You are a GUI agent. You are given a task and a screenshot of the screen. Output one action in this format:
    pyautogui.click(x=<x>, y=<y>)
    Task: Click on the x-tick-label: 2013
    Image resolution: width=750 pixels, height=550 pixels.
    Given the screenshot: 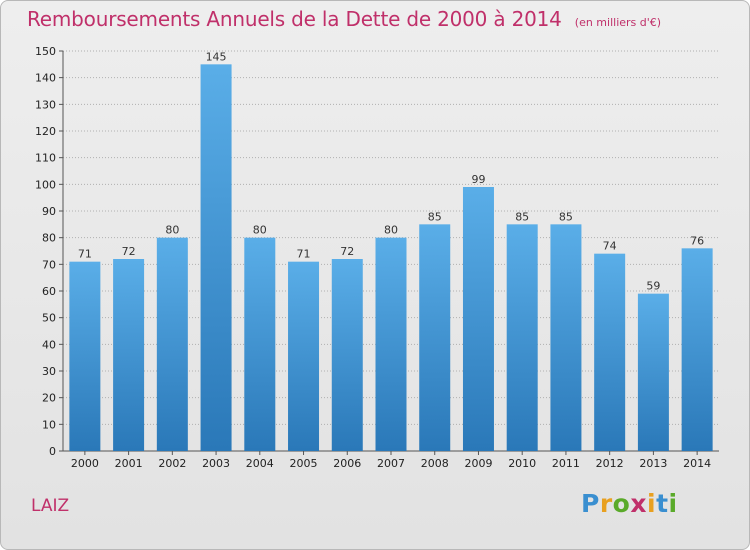 What is the action you would take?
    pyautogui.click(x=653, y=463)
    